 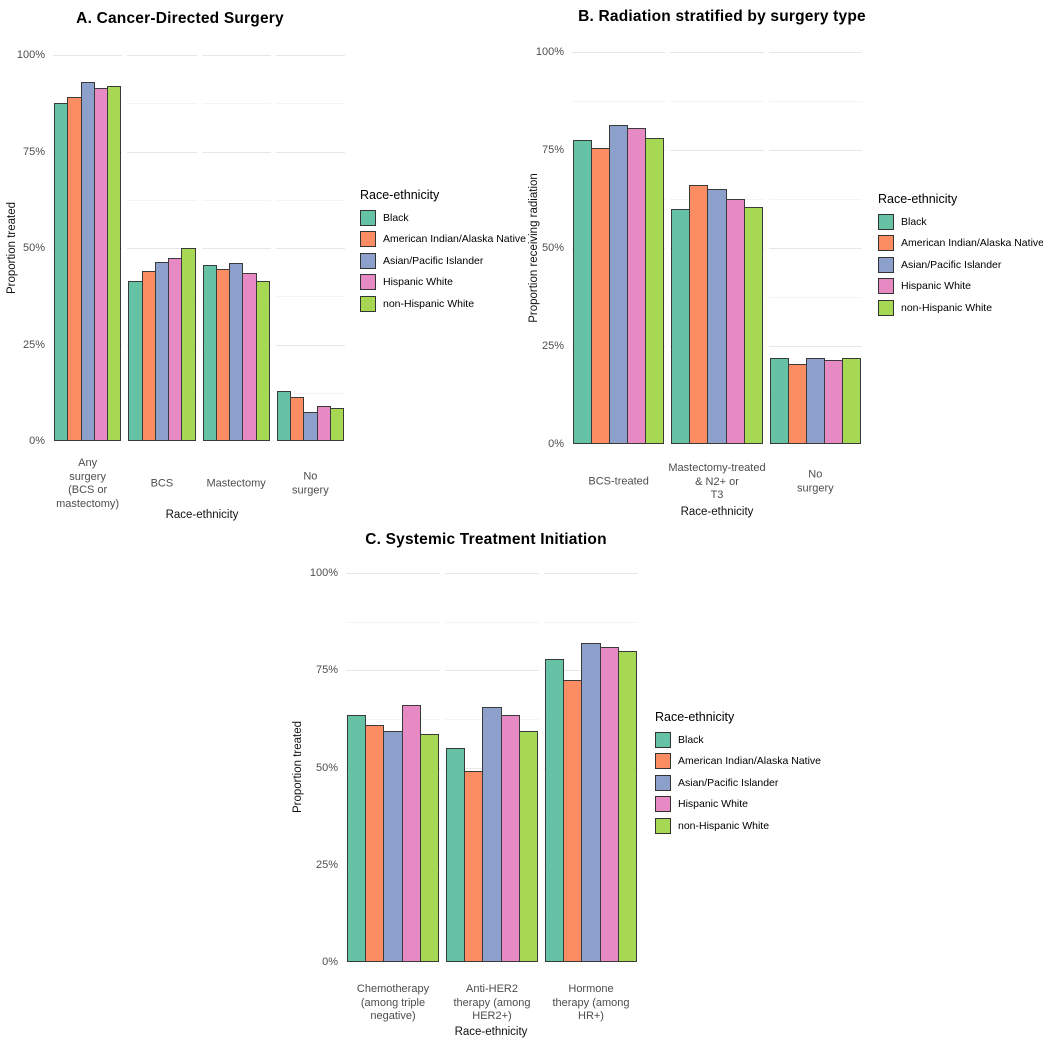 I want to click on x-tick-label: Mastectomy-treated & N2+ or T3, so click(x=717, y=481).